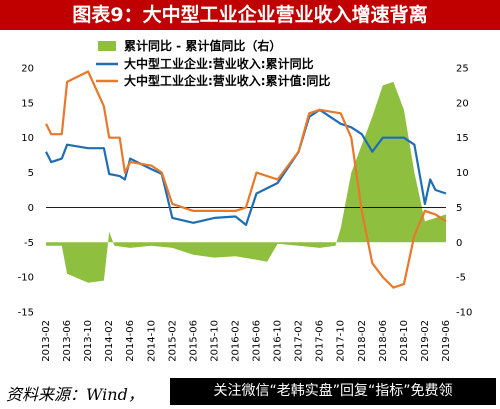 This screenshot has width=500, height=409. Describe the element at coordinates (27, 69) in the screenshot. I see `y-left-tick-label: 20` at that location.